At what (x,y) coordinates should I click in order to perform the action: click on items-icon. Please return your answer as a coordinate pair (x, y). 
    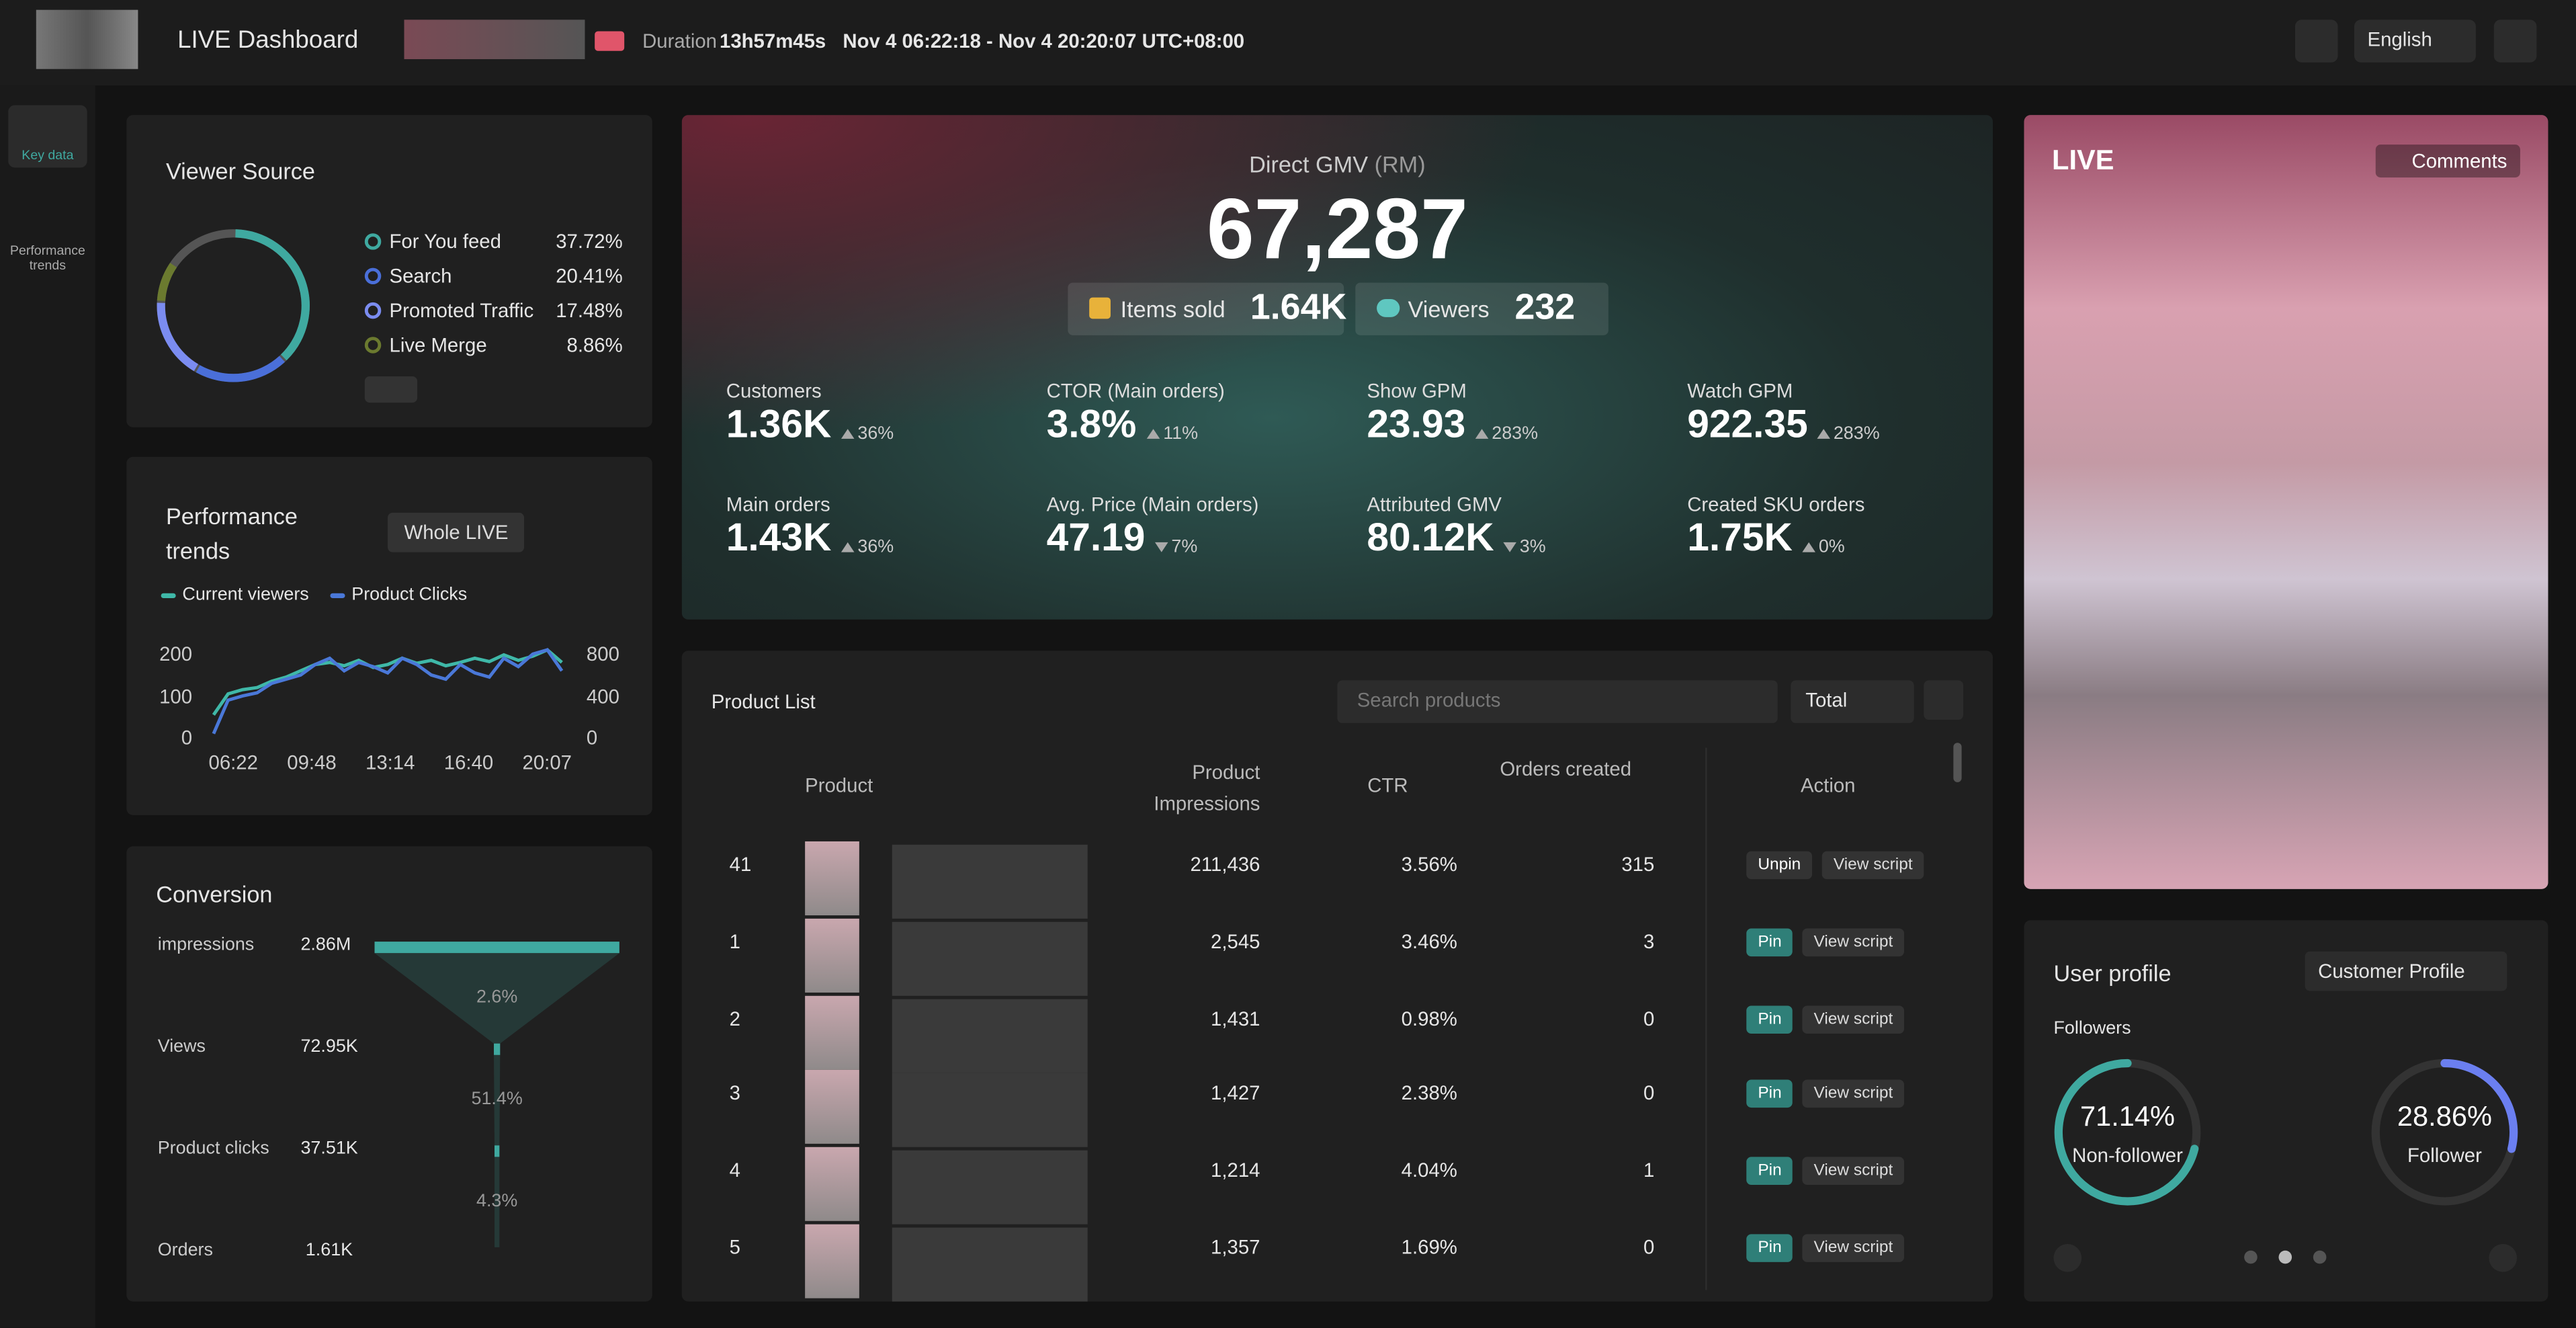
    Looking at the image, I should click on (1100, 308).